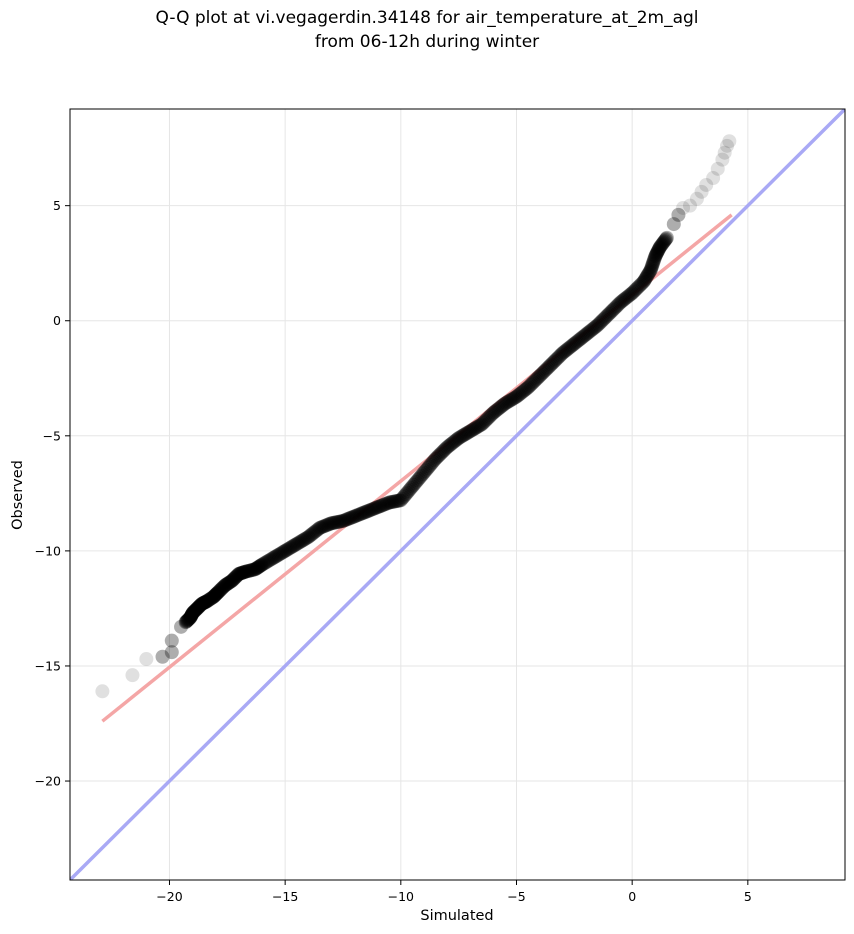 The width and height of the screenshot is (854, 934). Describe the element at coordinates (285, 896) in the screenshot. I see `x-tick-label: −15` at that location.